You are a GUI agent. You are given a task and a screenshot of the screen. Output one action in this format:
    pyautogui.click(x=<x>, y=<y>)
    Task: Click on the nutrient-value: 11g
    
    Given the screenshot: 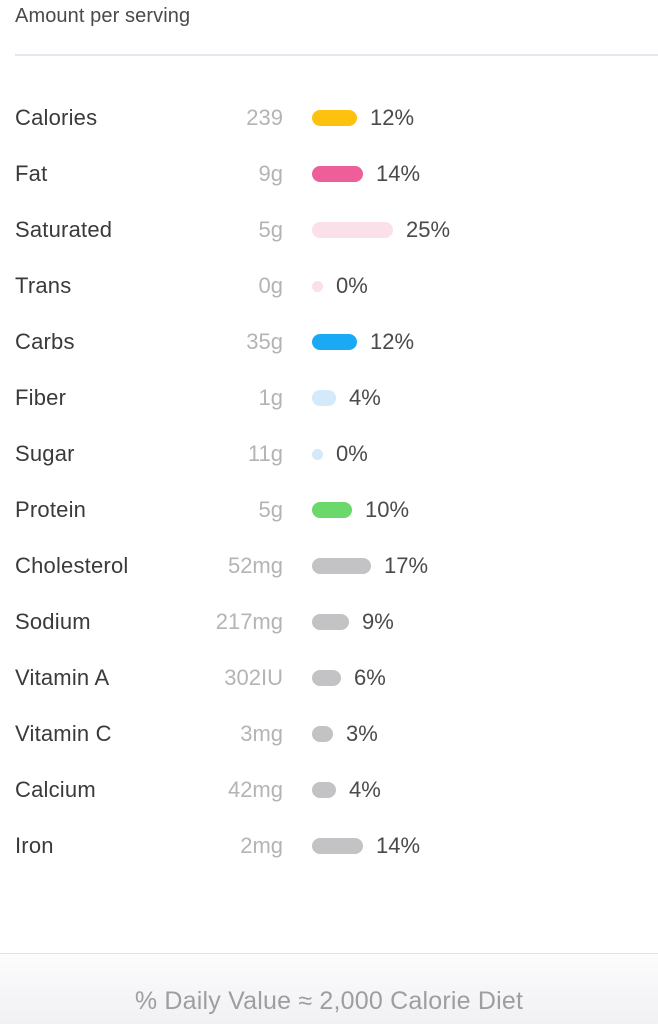 What is the action you would take?
    pyautogui.click(x=265, y=453)
    